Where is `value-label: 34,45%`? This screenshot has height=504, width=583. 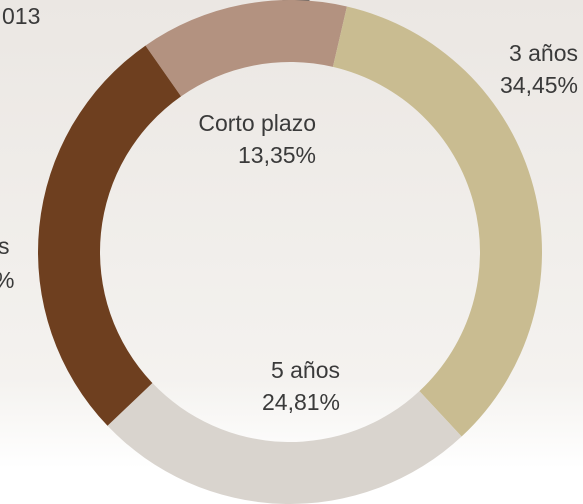
value-label: 34,45% is located at coordinates (539, 85).